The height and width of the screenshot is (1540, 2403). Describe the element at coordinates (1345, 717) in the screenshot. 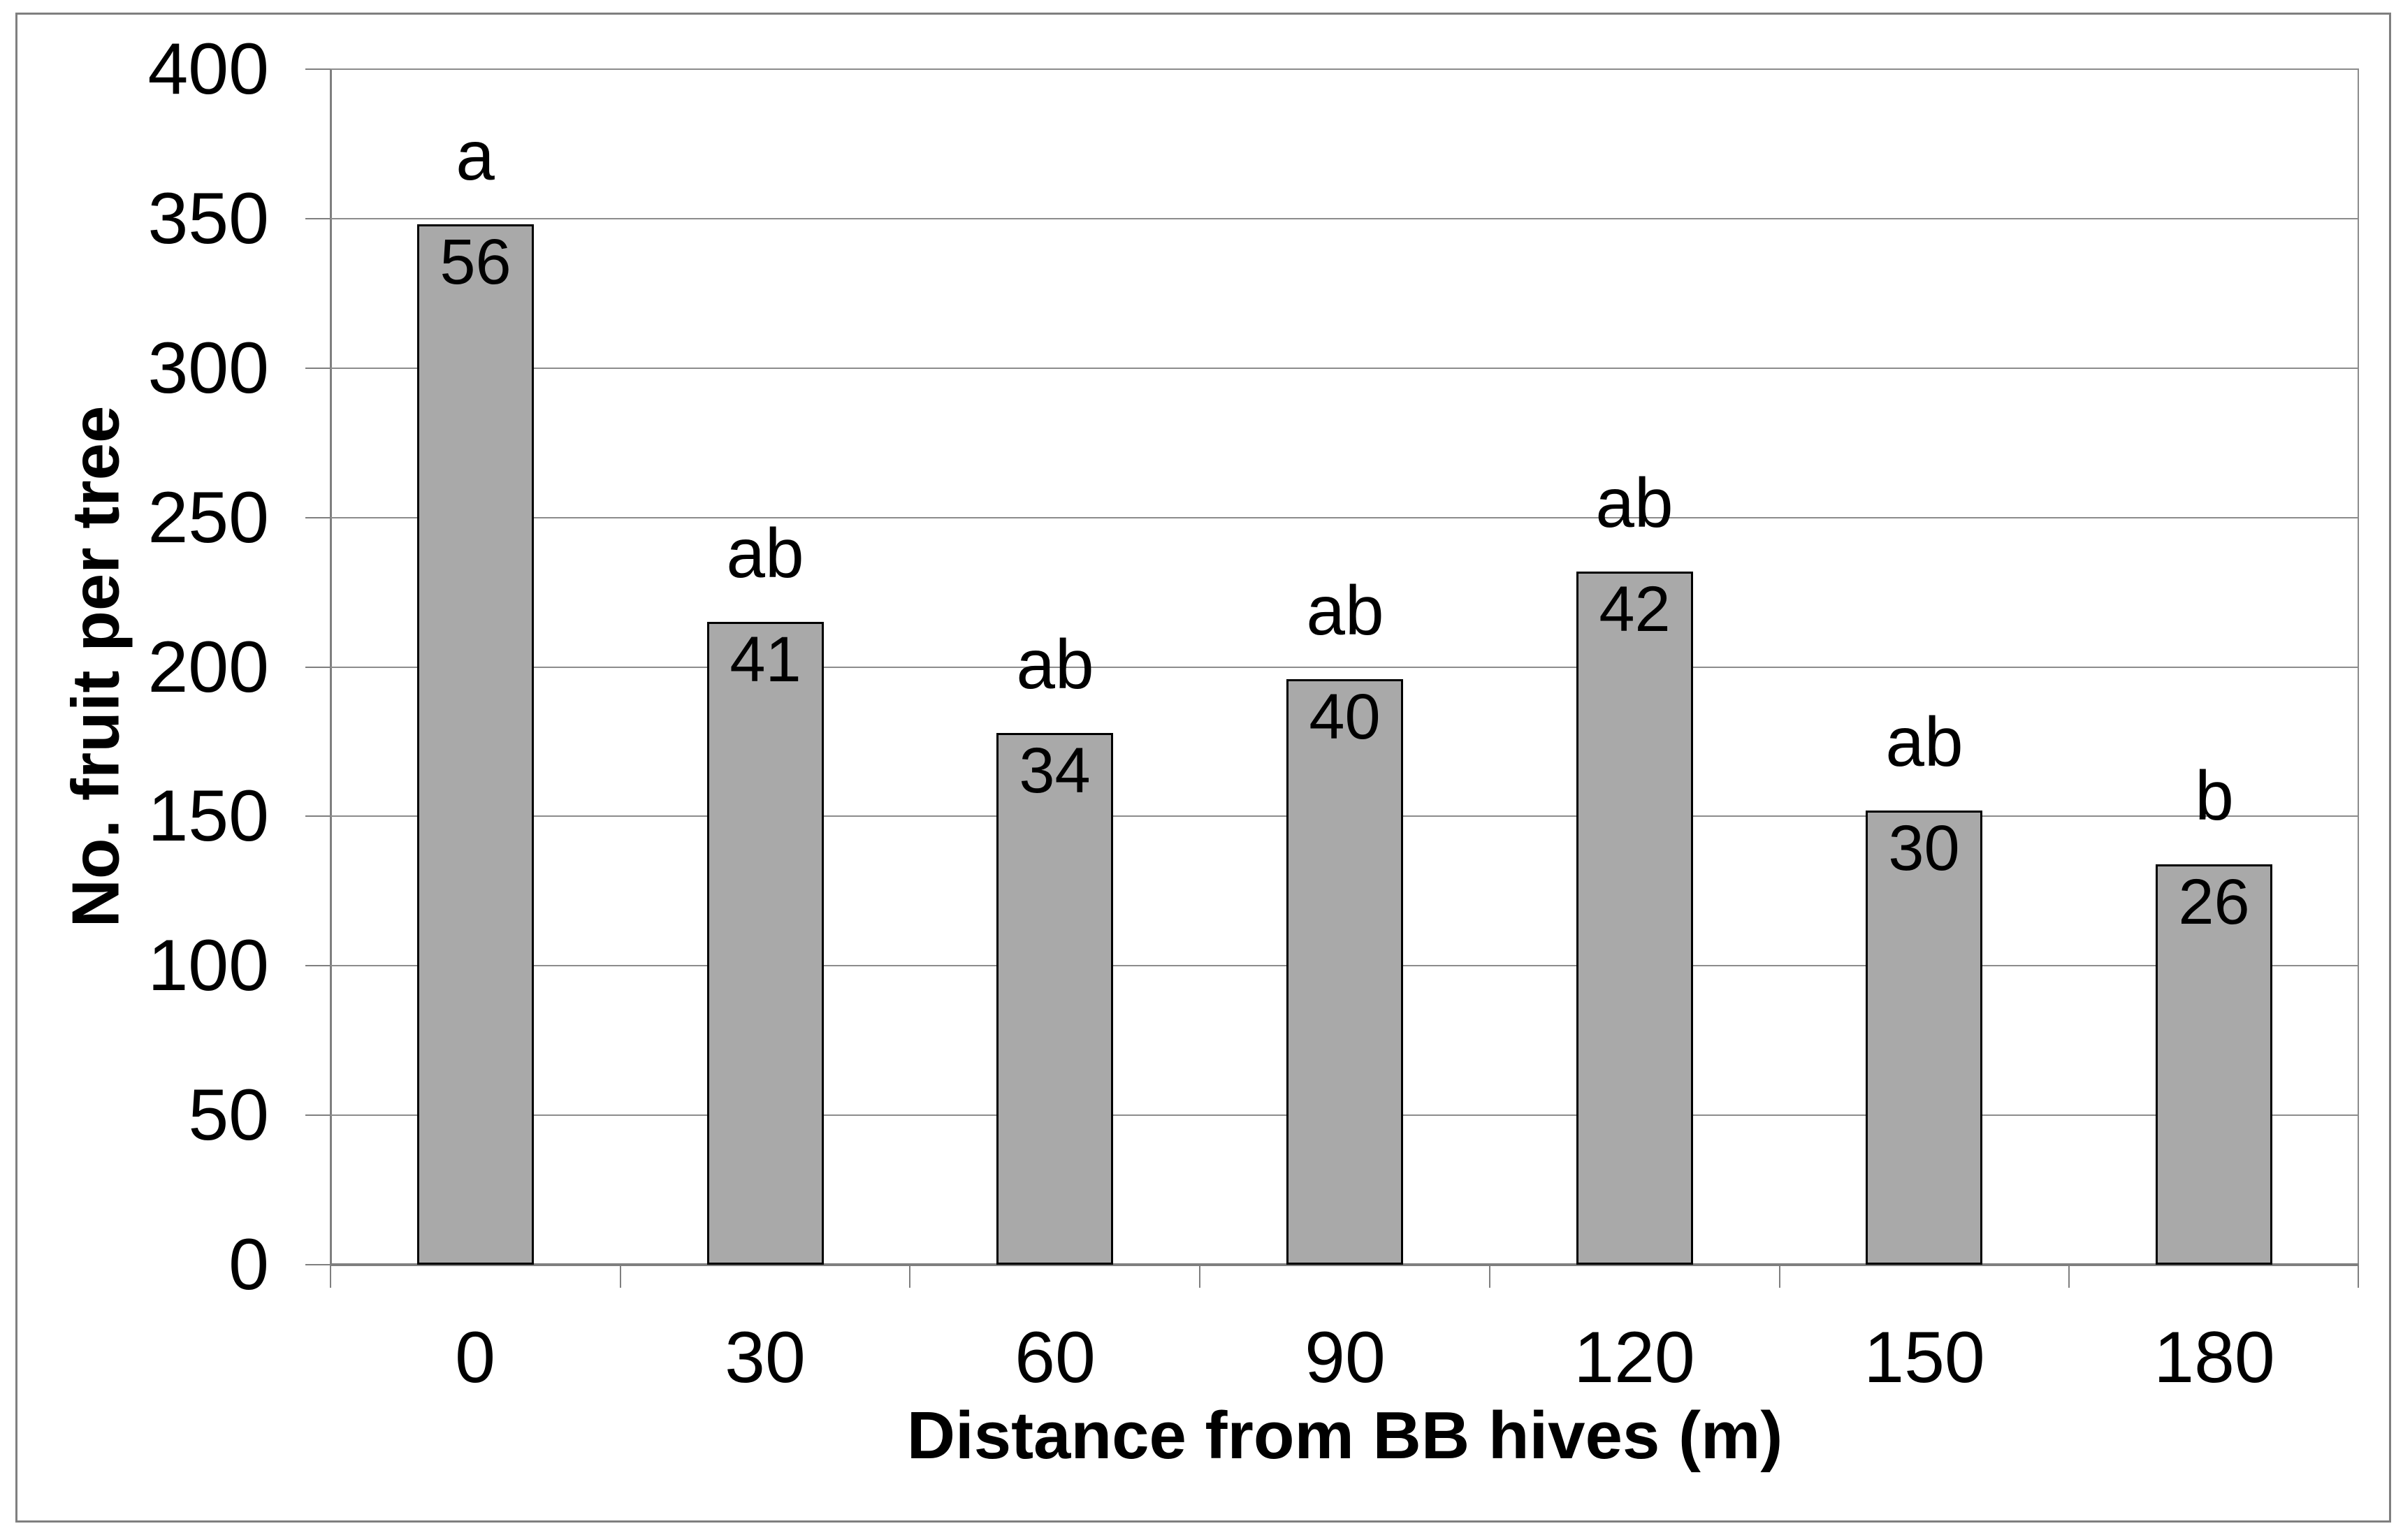

I see `bar-value-label: 40` at that location.